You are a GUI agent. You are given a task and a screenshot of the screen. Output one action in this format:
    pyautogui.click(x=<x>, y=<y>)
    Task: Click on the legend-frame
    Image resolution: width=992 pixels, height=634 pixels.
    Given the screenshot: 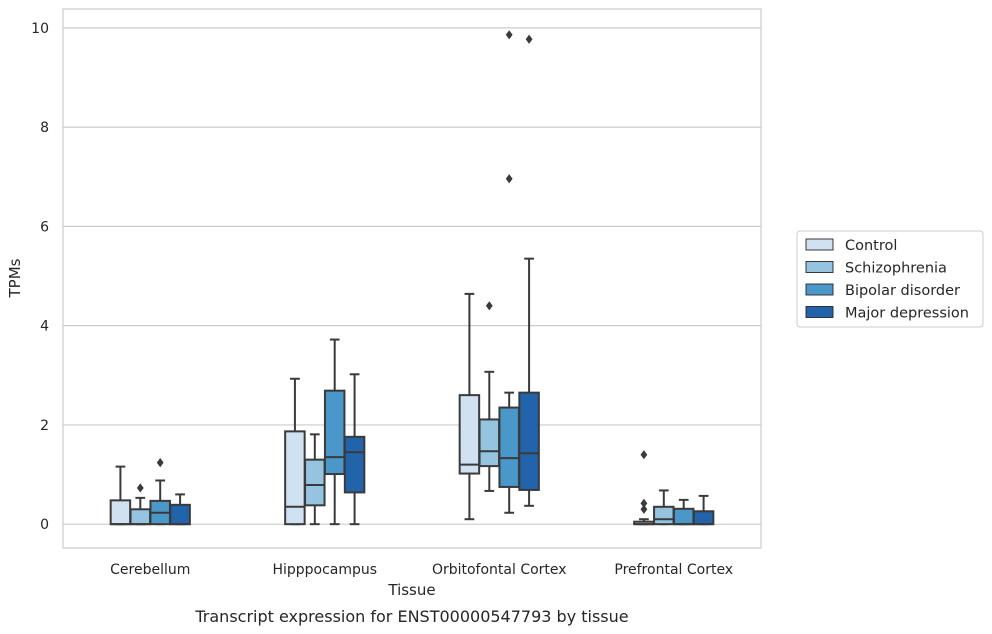 What is the action you would take?
    pyautogui.click(x=890, y=279)
    